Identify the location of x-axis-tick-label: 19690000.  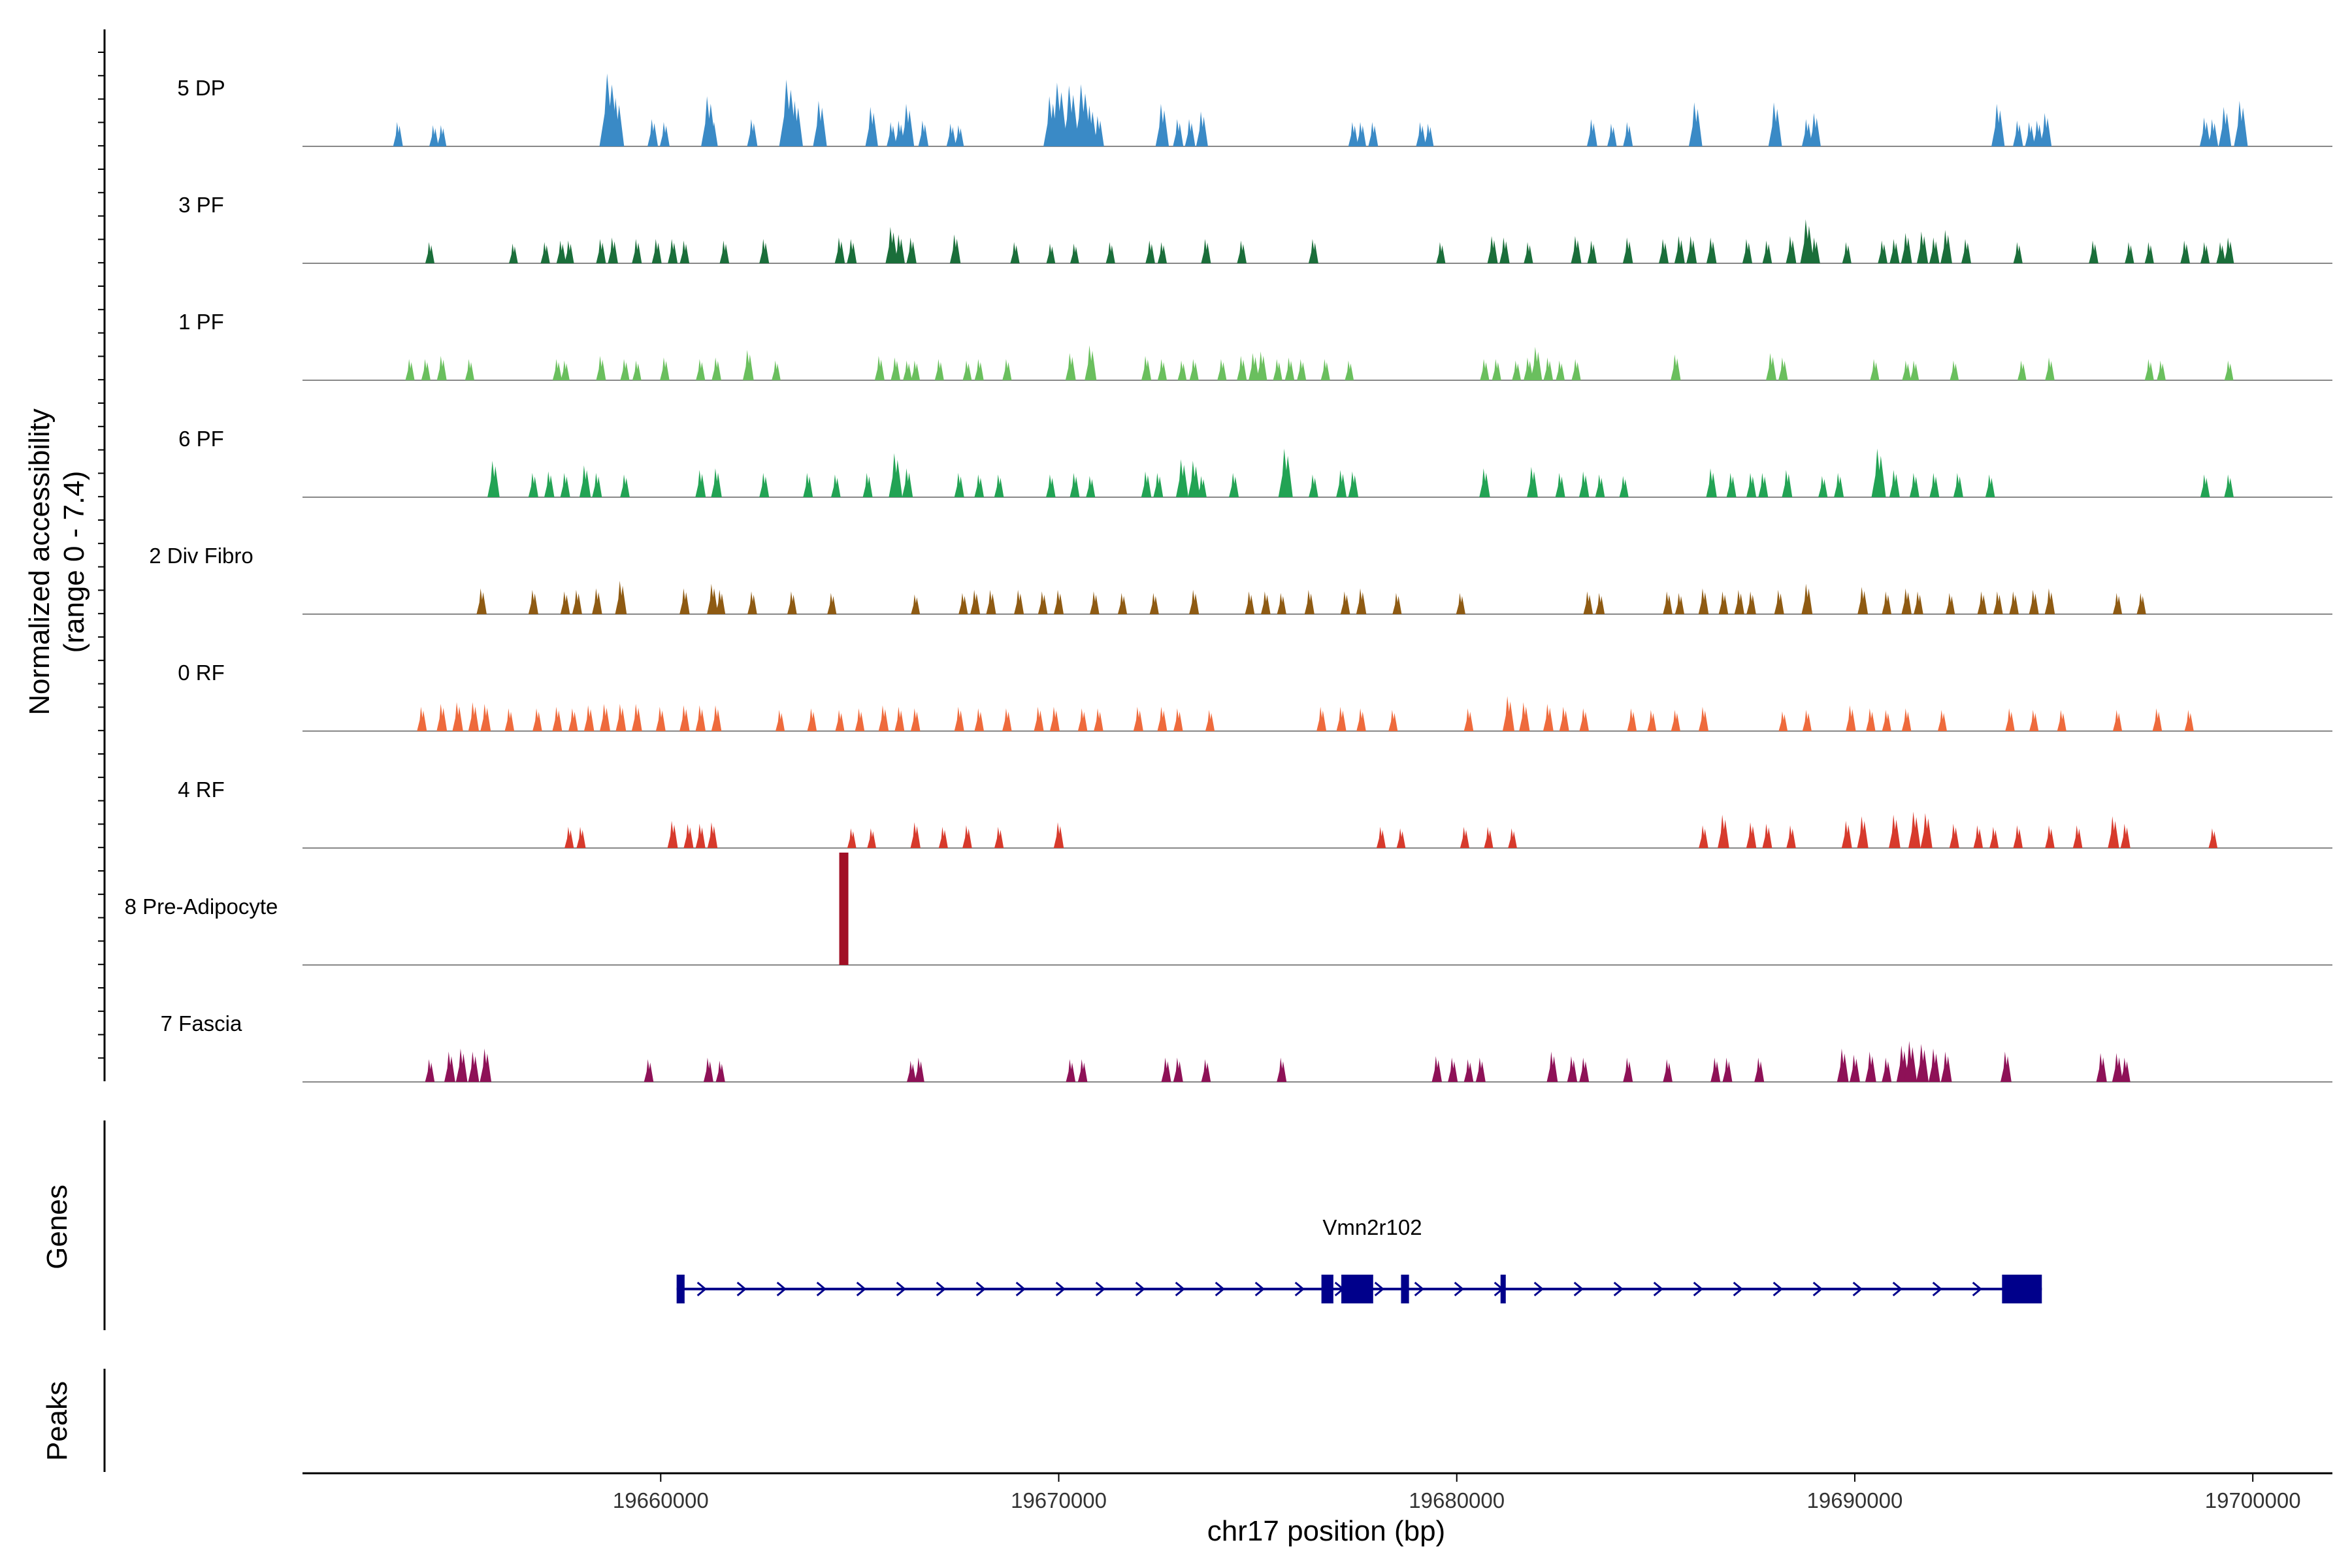
(1855, 1500).